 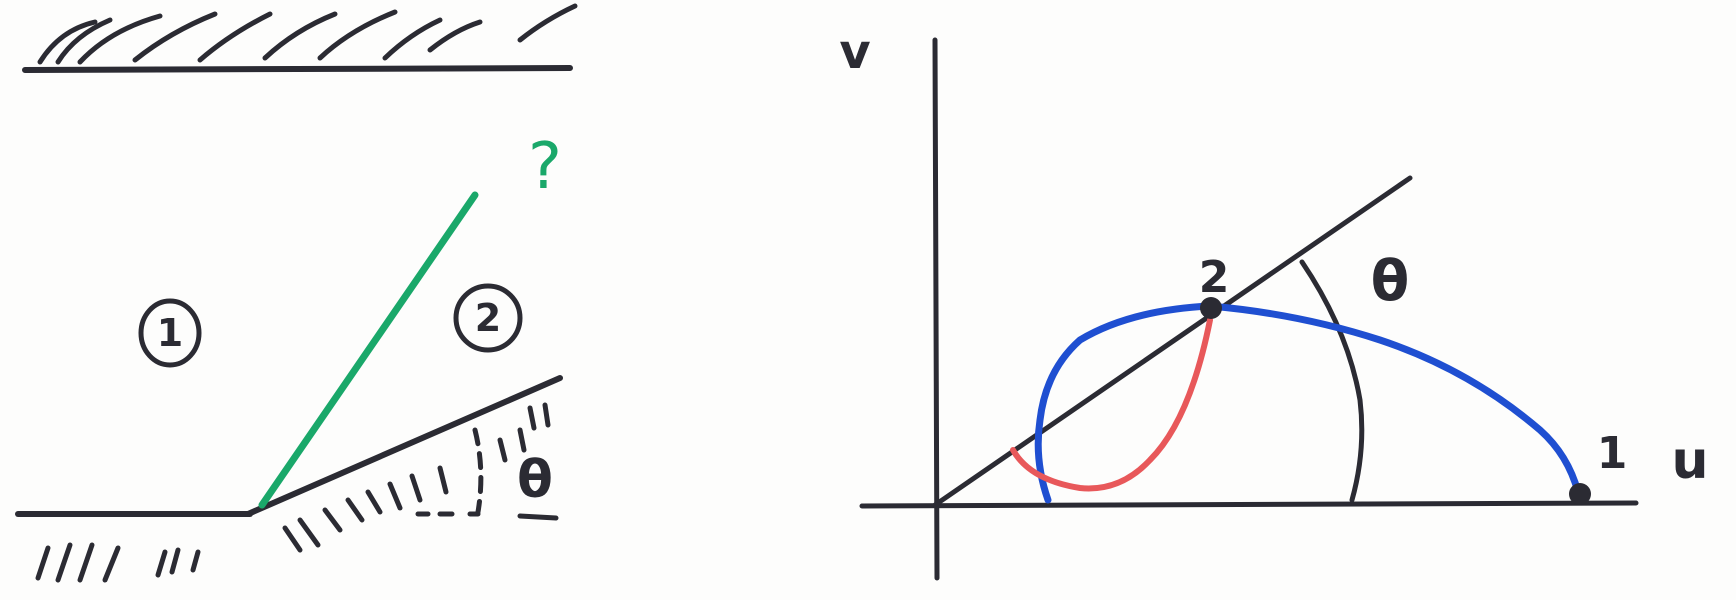 What do you see at coordinates (420, 477) in the screenshot?
I see `wedge-hatching` at bounding box center [420, 477].